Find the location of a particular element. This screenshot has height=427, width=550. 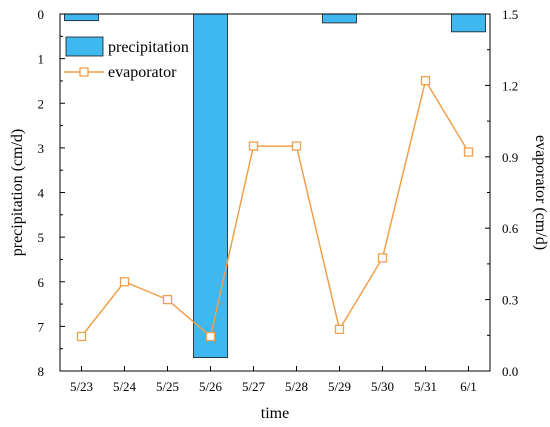

legend-precipitation-label: precipitation is located at coordinates (148, 47).